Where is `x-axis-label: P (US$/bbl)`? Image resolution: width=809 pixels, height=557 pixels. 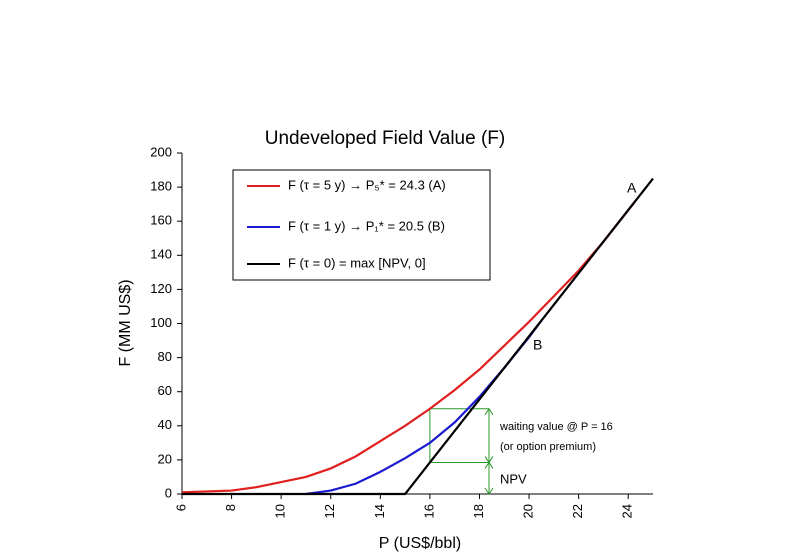 x-axis-label: P (US$/bbl) is located at coordinates (420, 543).